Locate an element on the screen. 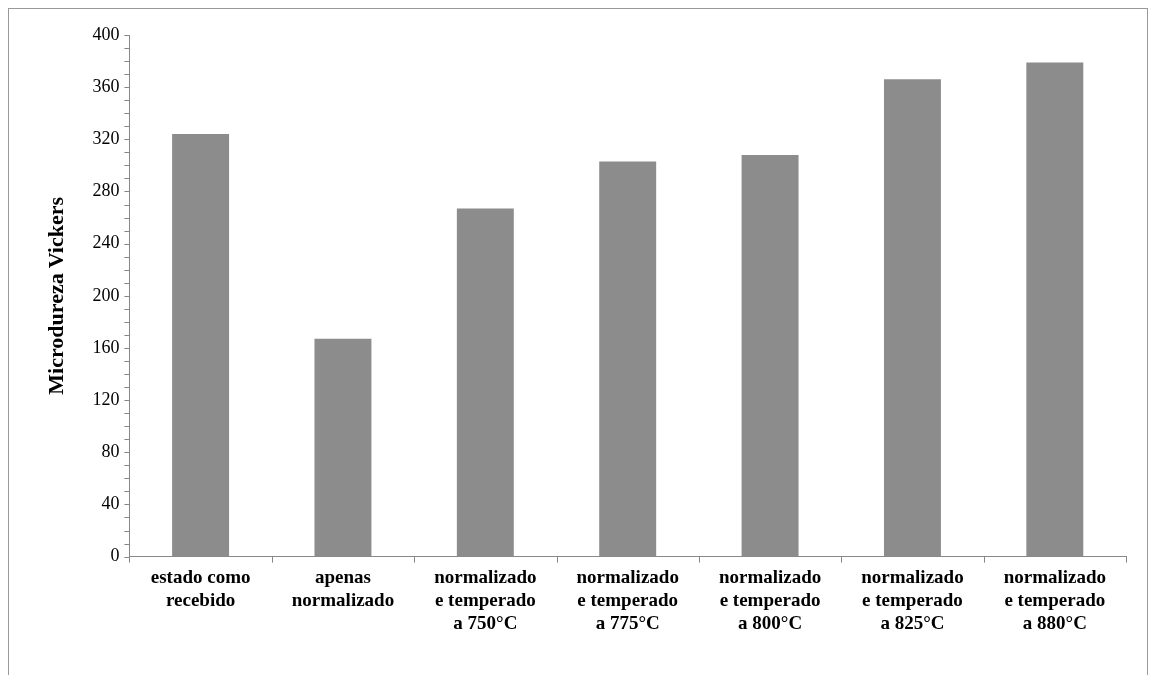 This screenshot has height=675, width=1151. y-tick-label: 0 is located at coordinates (115, 555).